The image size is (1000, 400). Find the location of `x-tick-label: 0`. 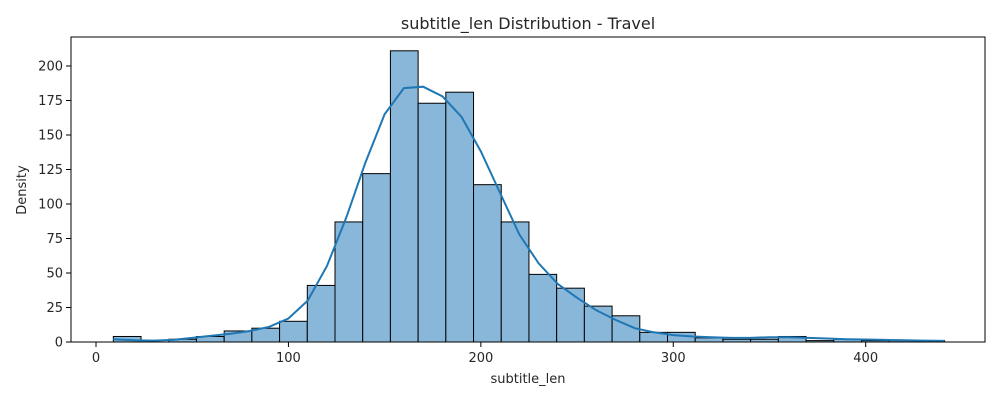

x-tick-label: 0 is located at coordinates (96, 358).